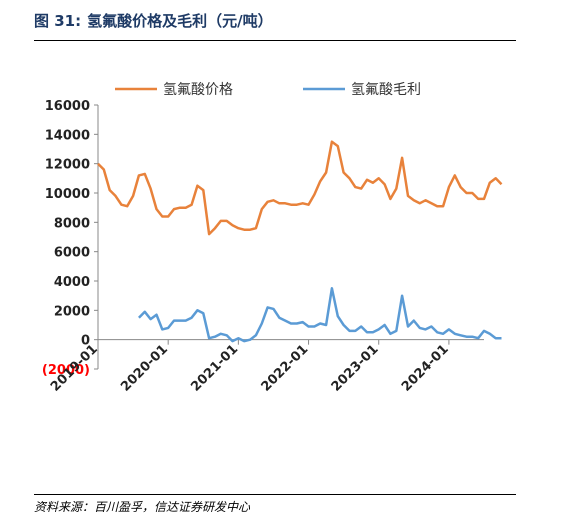 The image size is (581, 525). Describe the element at coordinates (67, 165) in the screenshot. I see `y-tick-label: 12000` at that location.